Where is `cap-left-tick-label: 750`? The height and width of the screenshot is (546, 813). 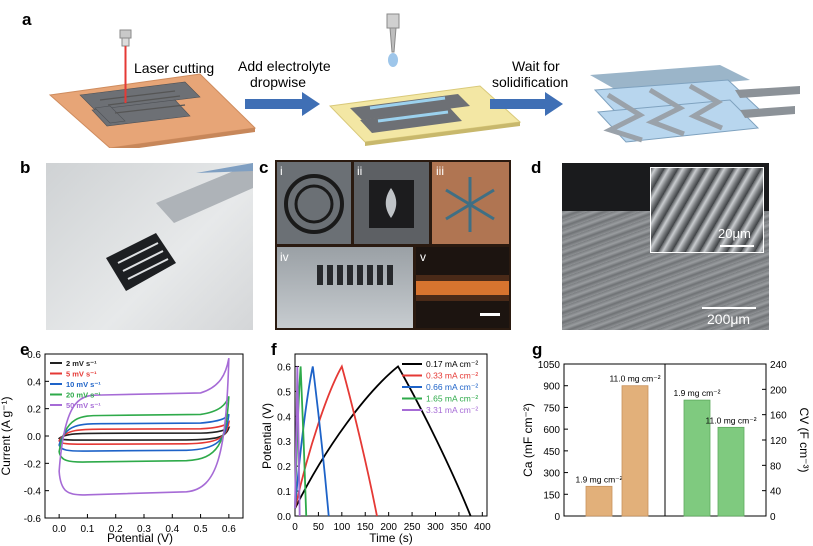 cap-left-tick-label: 750 is located at coordinates (551, 408).